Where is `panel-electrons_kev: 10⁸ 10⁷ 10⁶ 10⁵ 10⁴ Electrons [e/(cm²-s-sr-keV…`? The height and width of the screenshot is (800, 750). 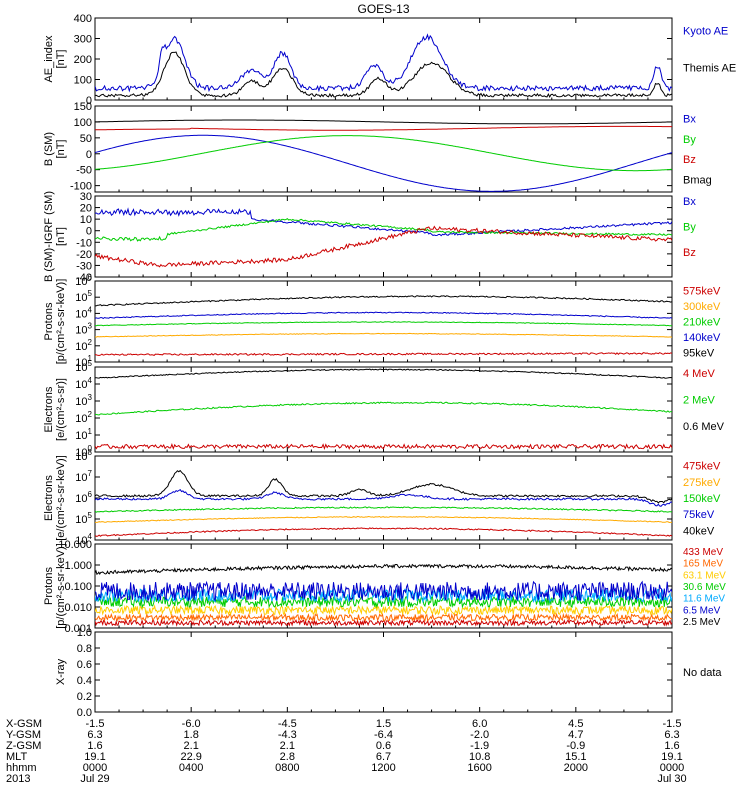 panel-electrons_kev: 10⁸ 10⁷ 10⁶ 10⁵ 10⁴ Electrons [e/(cm²-s-sr-keV… is located at coordinates (382, 497).